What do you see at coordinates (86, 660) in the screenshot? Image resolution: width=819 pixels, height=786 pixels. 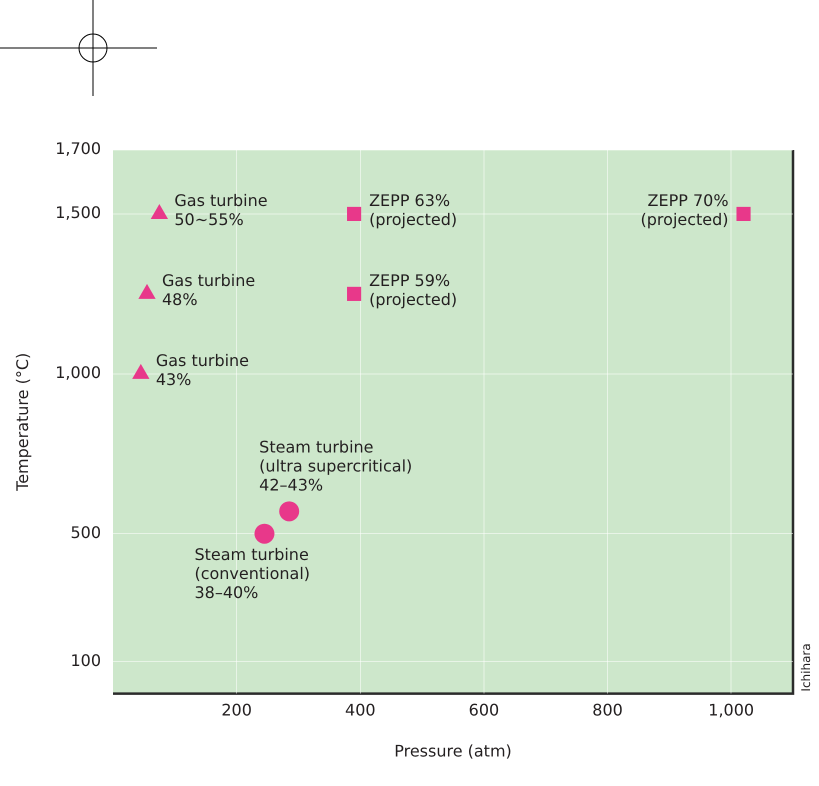 I see `y-tick-label: 100` at bounding box center [86, 660].